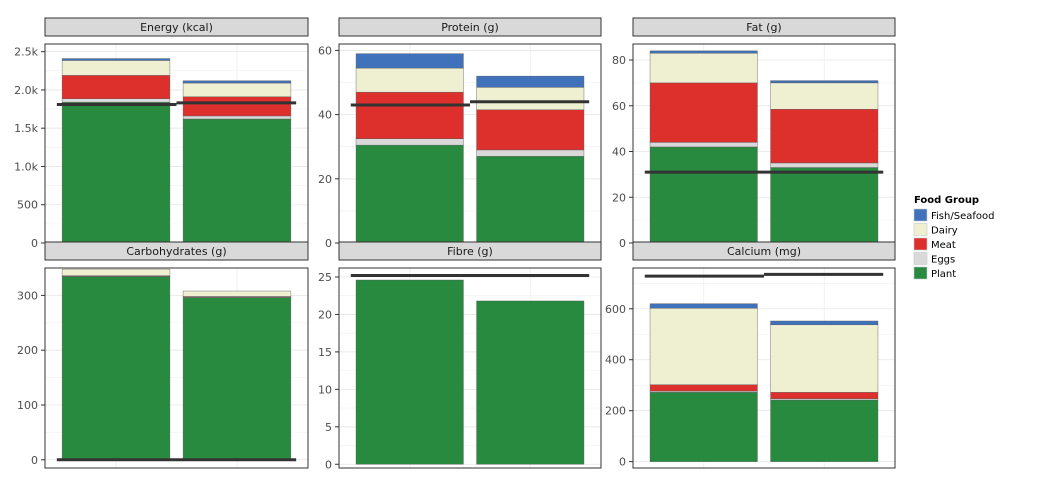 This screenshot has width=1042, height=482. What do you see at coordinates (27, 405) in the screenshot?
I see `y-tick-label: 100` at bounding box center [27, 405].